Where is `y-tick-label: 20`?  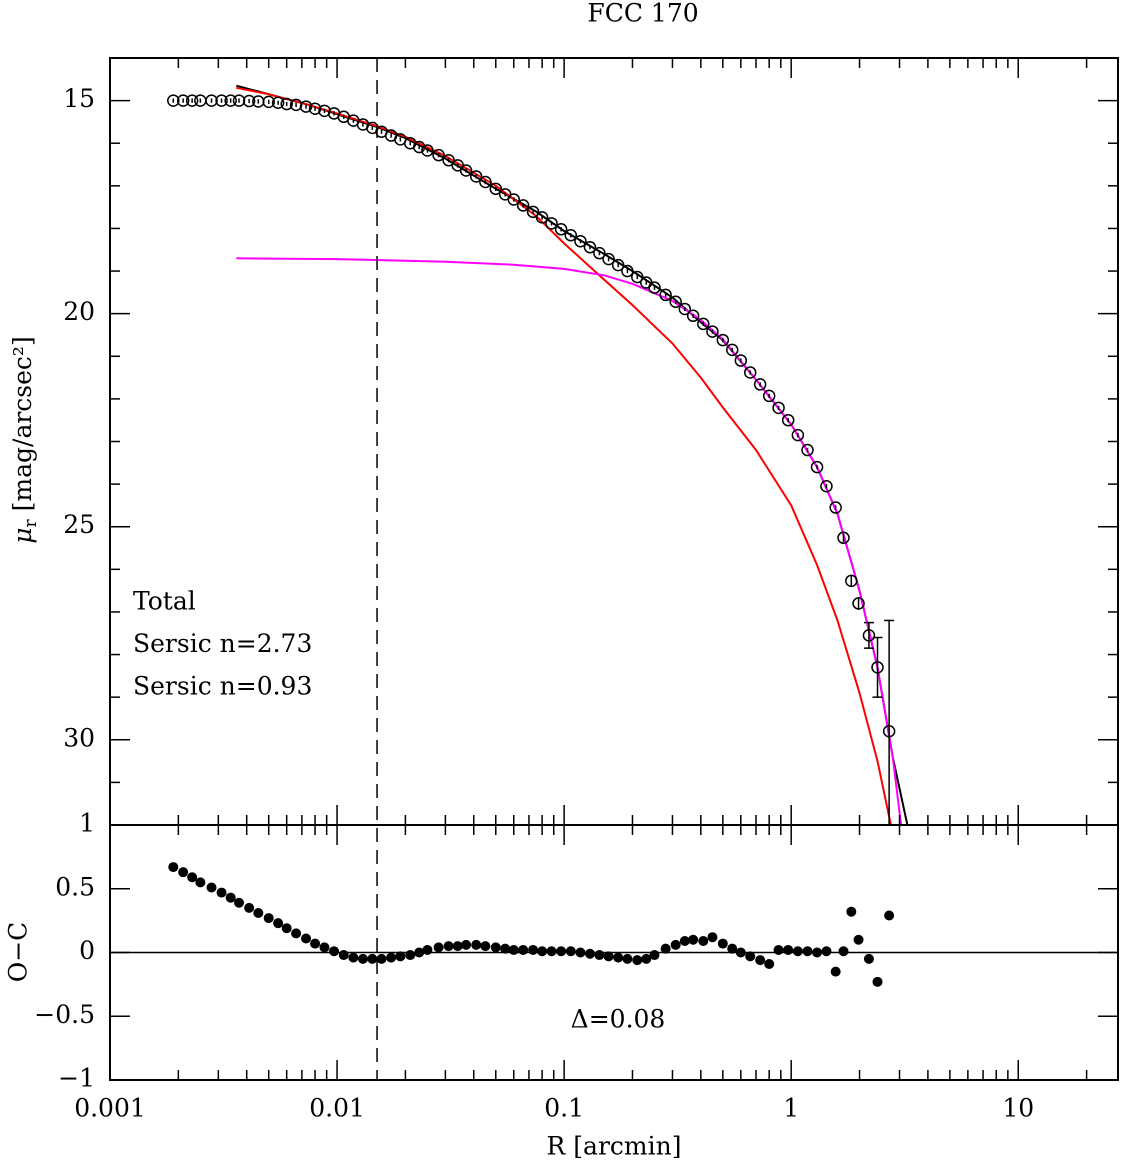 y-tick-label: 20 is located at coordinates (79, 311).